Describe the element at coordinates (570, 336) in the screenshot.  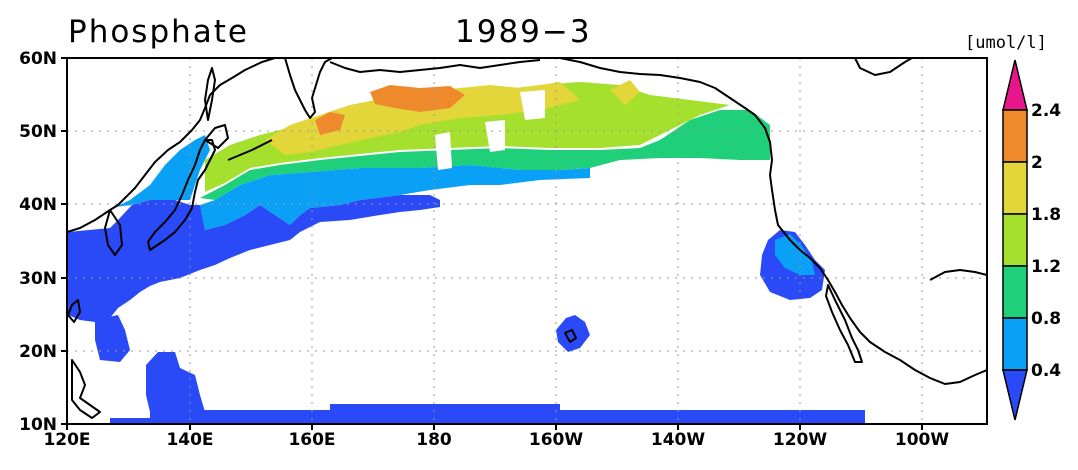
I see `coast-hawaii` at that location.